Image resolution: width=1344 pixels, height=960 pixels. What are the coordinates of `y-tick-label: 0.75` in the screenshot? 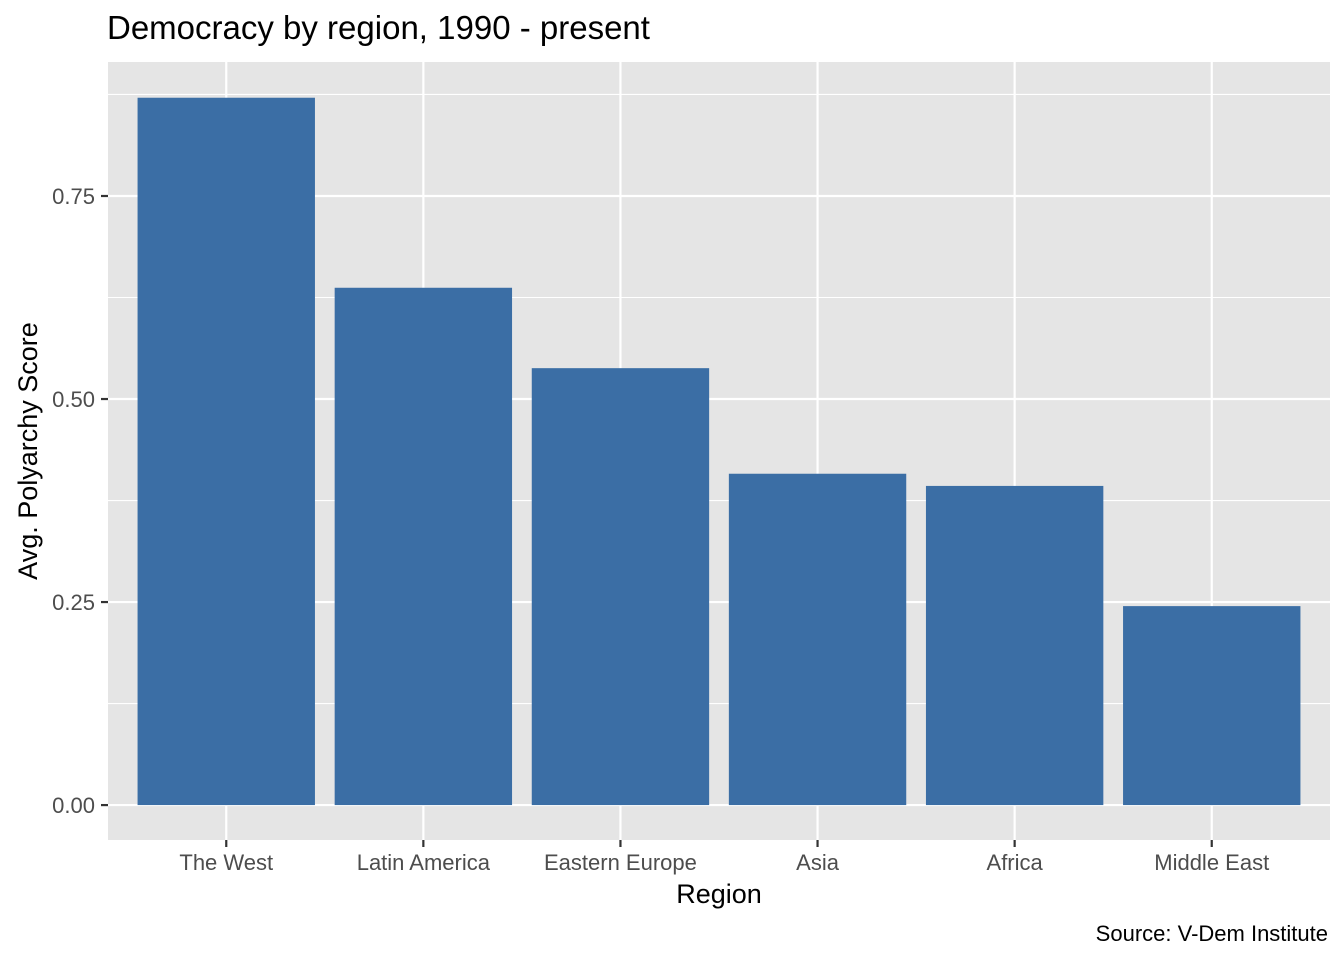 It's located at (73, 196).